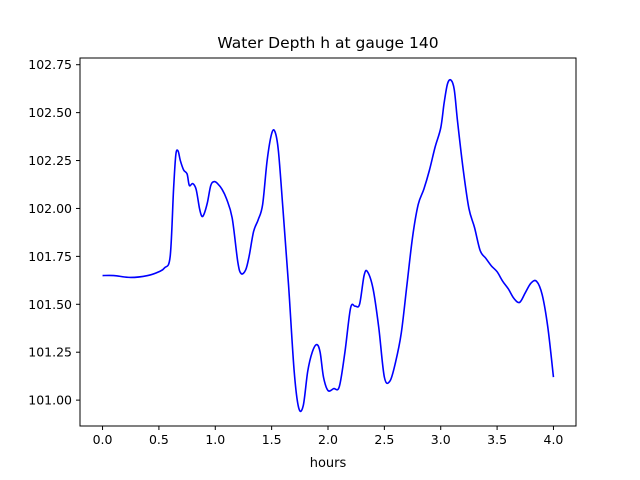  I want to click on x-tick-label: 3.0, so click(441, 439).